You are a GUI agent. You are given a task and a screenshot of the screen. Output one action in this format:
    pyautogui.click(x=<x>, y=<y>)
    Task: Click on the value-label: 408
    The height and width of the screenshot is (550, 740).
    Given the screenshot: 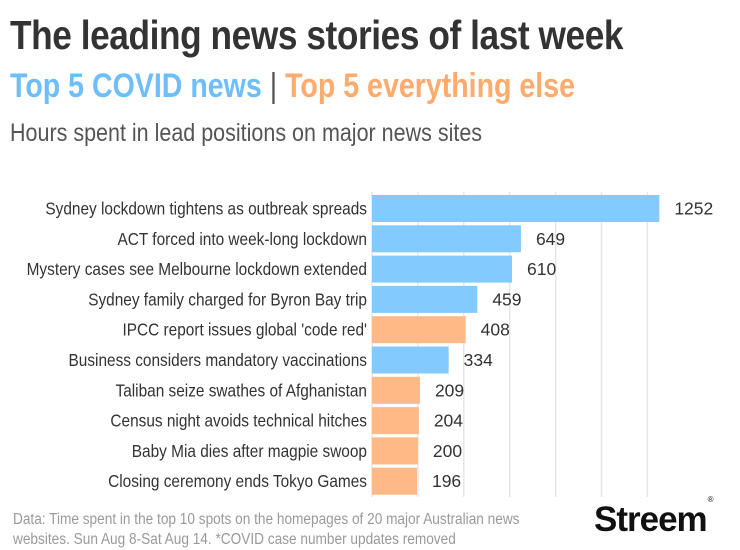 What is the action you would take?
    pyautogui.click(x=495, y=330)
    